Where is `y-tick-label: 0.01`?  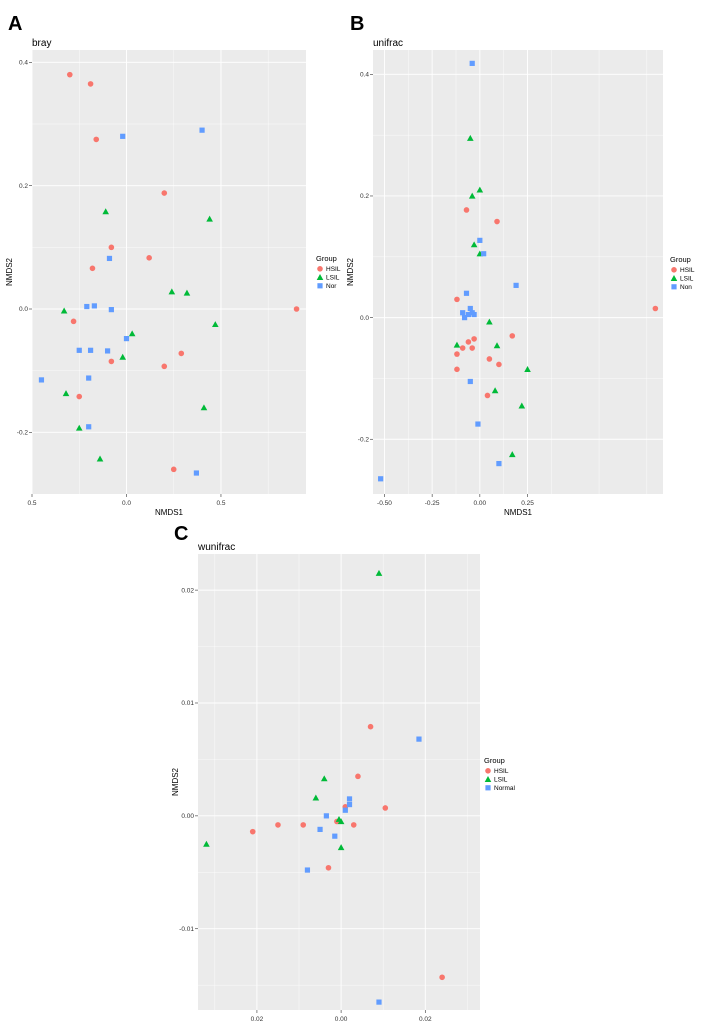 y-tick-label: 0.01 is located at coordinates (187, 703).